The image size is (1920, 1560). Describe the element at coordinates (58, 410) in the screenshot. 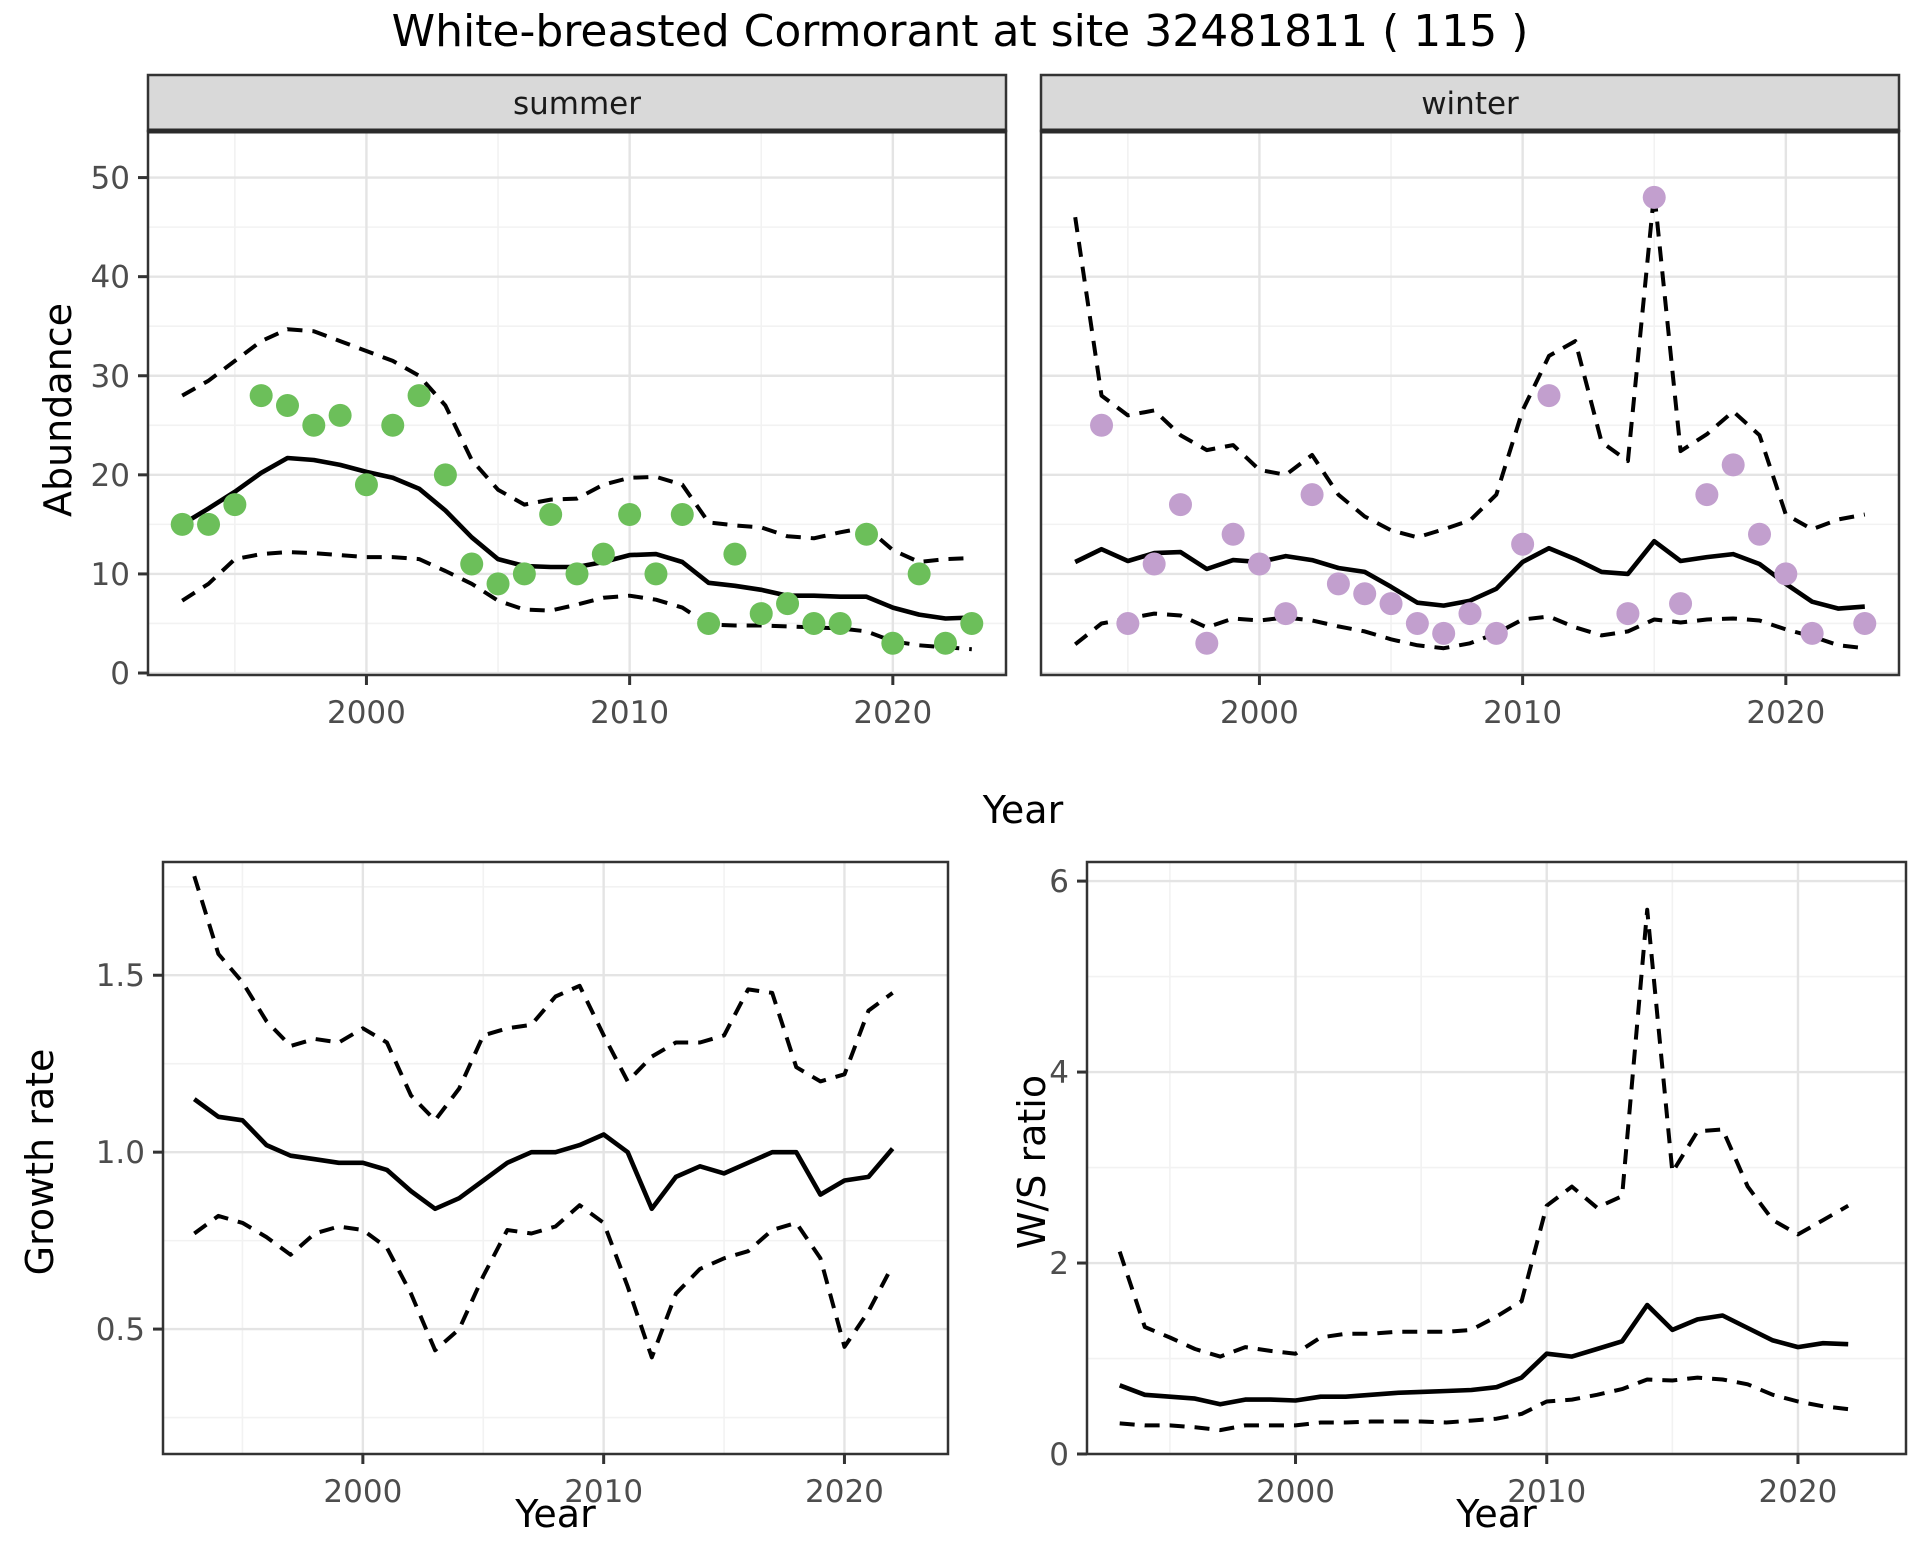

I see `y-axis-title-abundance: Abundance` at that location.